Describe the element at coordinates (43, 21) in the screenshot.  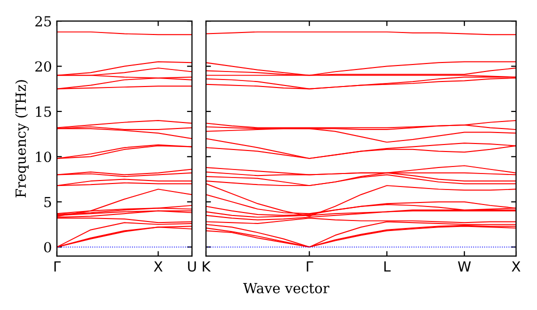
I see `y-tick-label: 25` at that location.